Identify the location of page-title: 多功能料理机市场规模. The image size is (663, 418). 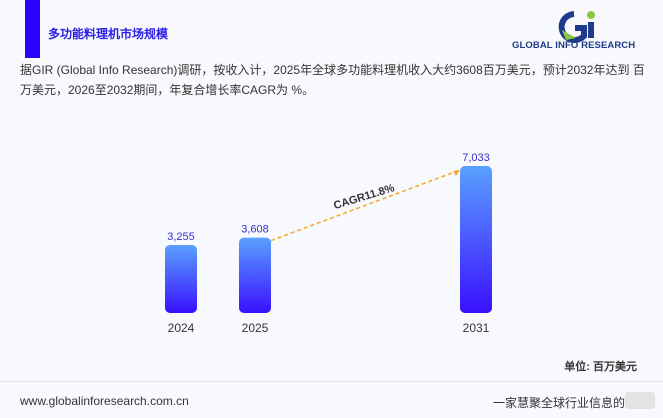
(108, 34).